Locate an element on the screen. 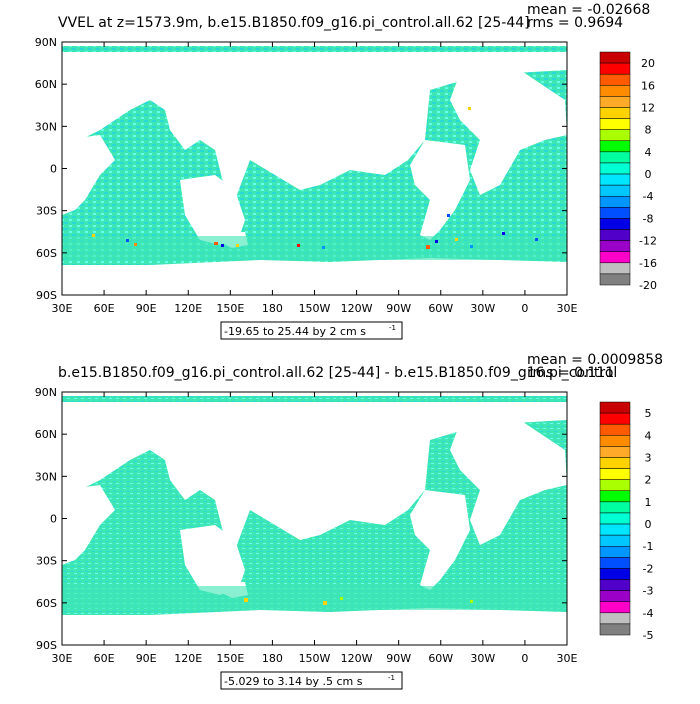  colorbar-label: -5 is located at coordinates (648, 635).